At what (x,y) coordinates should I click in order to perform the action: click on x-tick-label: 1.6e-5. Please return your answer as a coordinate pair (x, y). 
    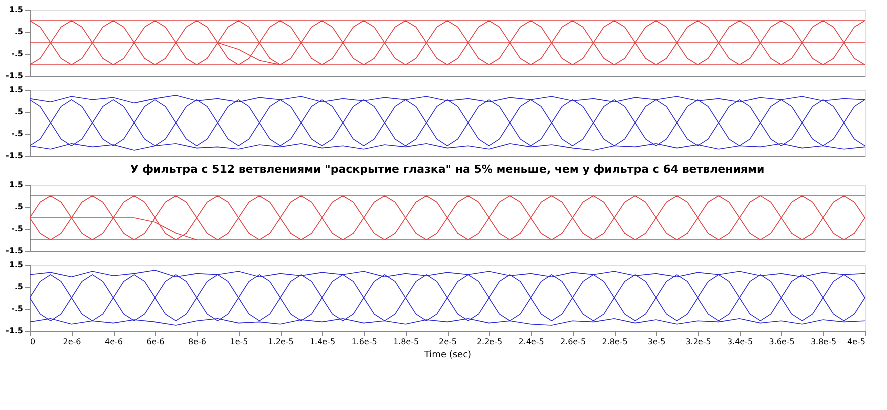
    Looking at the image, I should click on (365, 342).